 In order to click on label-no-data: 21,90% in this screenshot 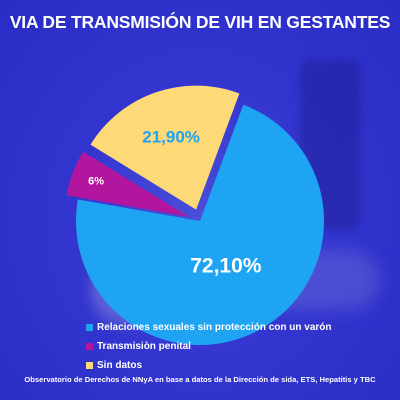, I will do `click(171, 136)`.